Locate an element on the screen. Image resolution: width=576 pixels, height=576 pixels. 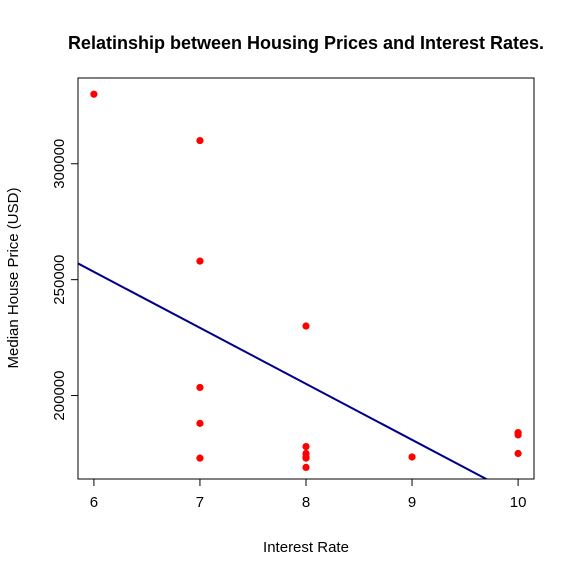
y-axis-label: Median House Price (USD) is located at coordinates (13, 278).